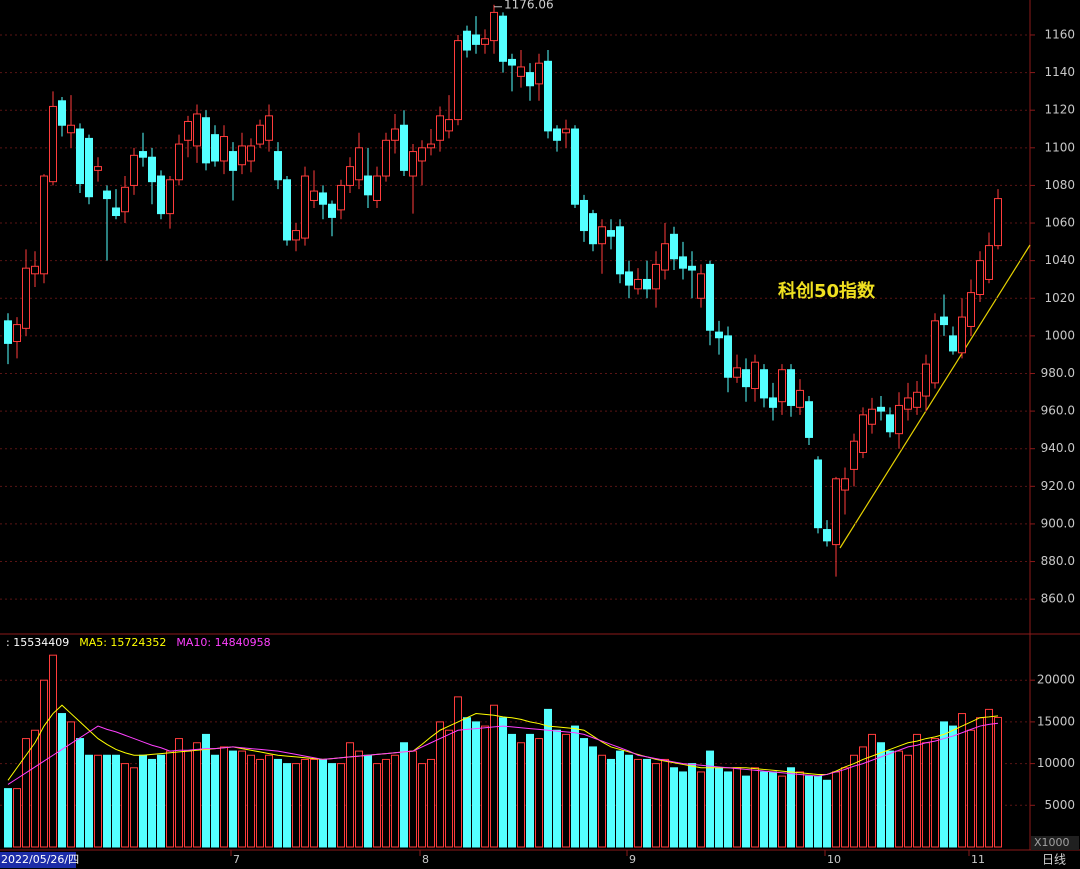  I want to click on x-tick-label: 9, so click(632, 859).